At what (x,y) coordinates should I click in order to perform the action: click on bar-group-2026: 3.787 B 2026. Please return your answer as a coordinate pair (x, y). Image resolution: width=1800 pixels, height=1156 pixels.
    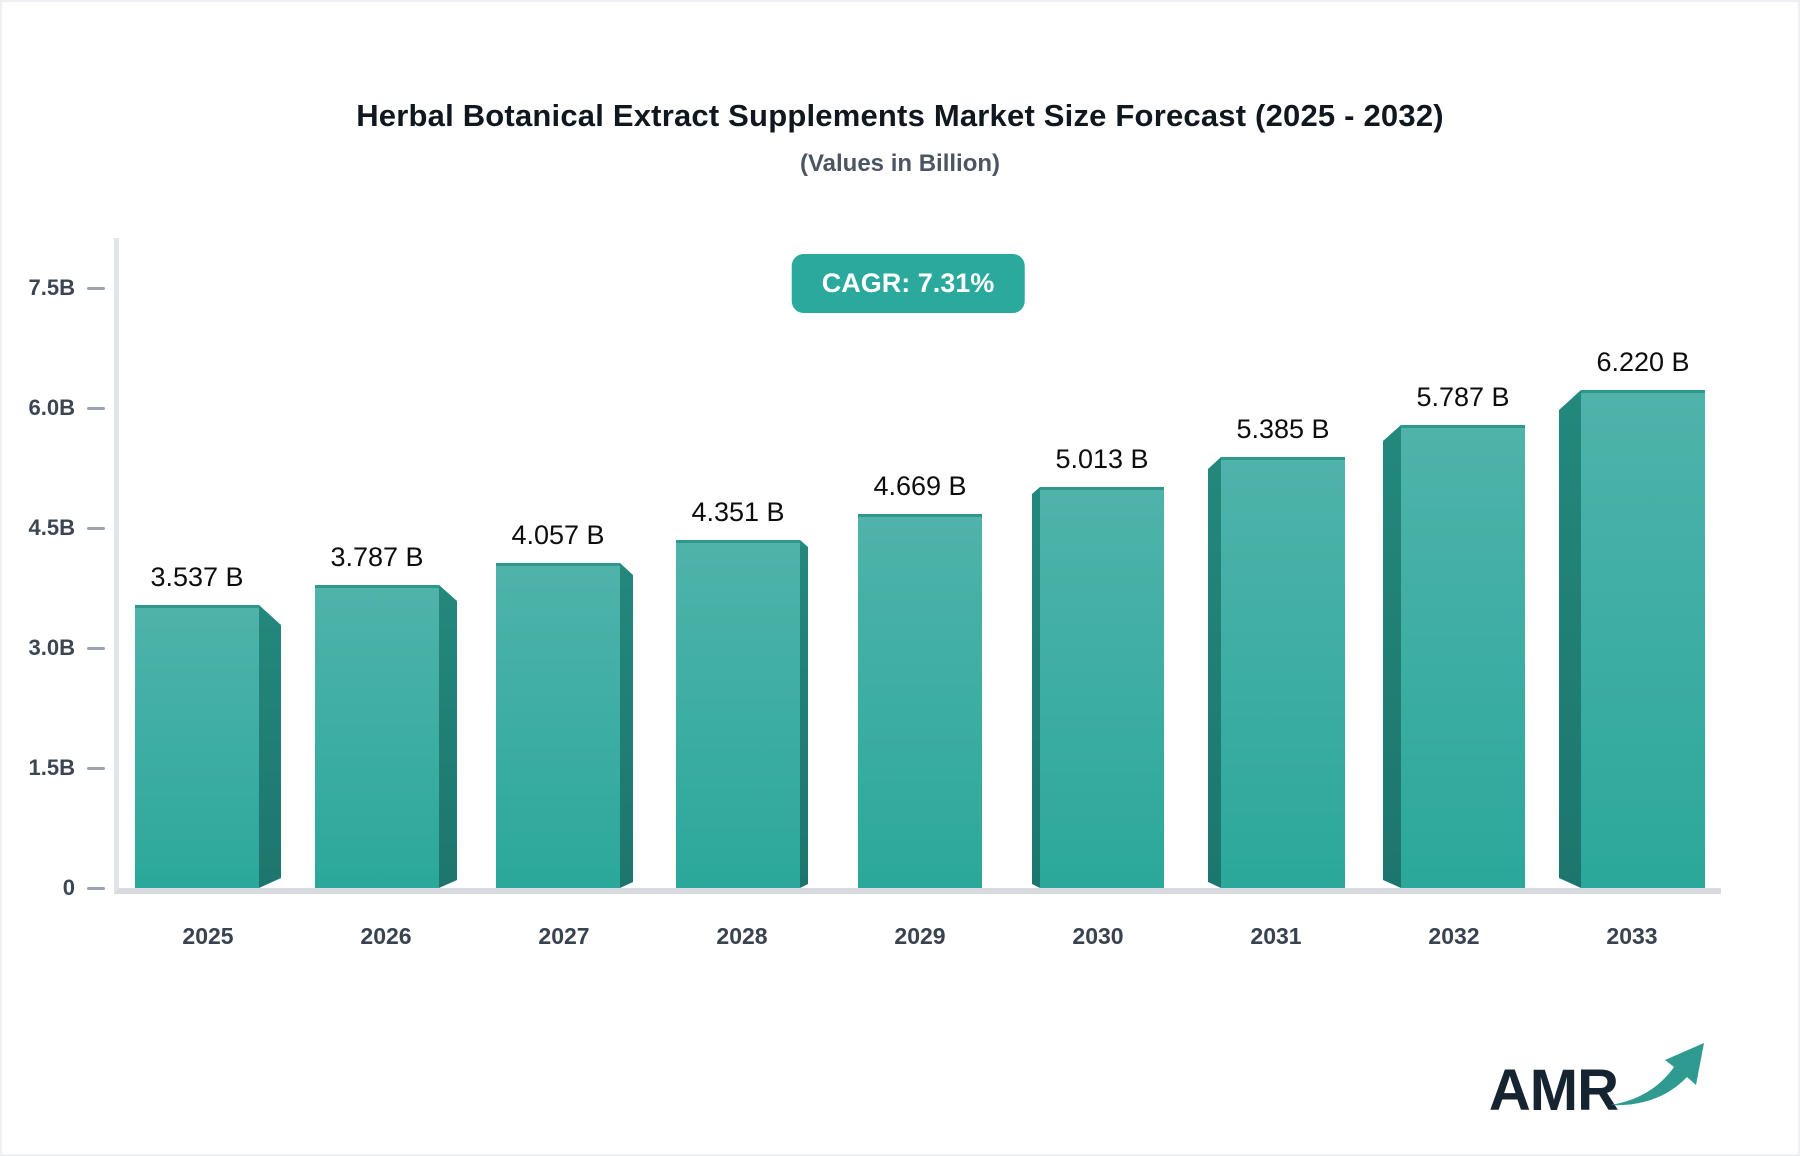
    Looking at the image, I should click on (386, 593).